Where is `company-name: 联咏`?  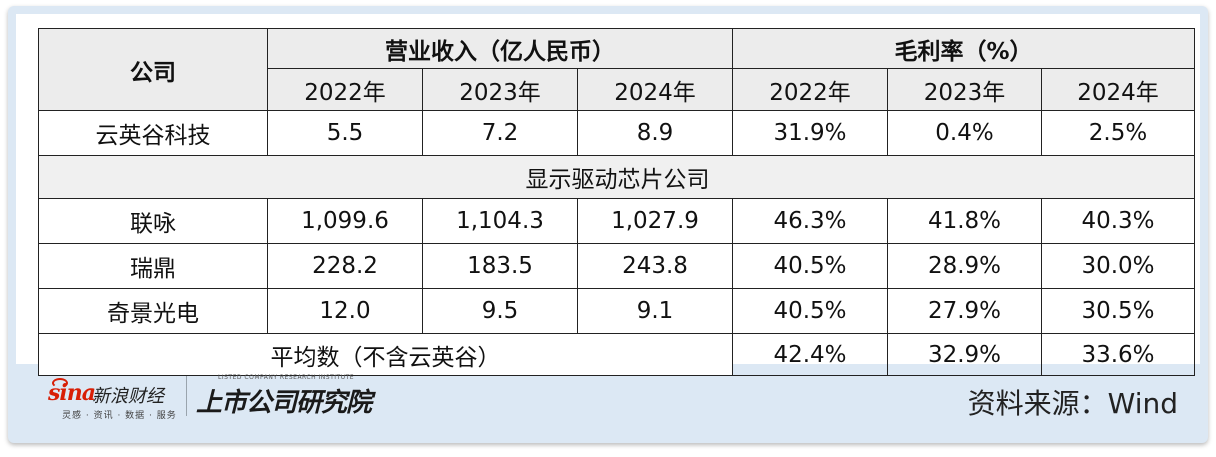 company-name: 联咏 is located at coordinates (153, 221).